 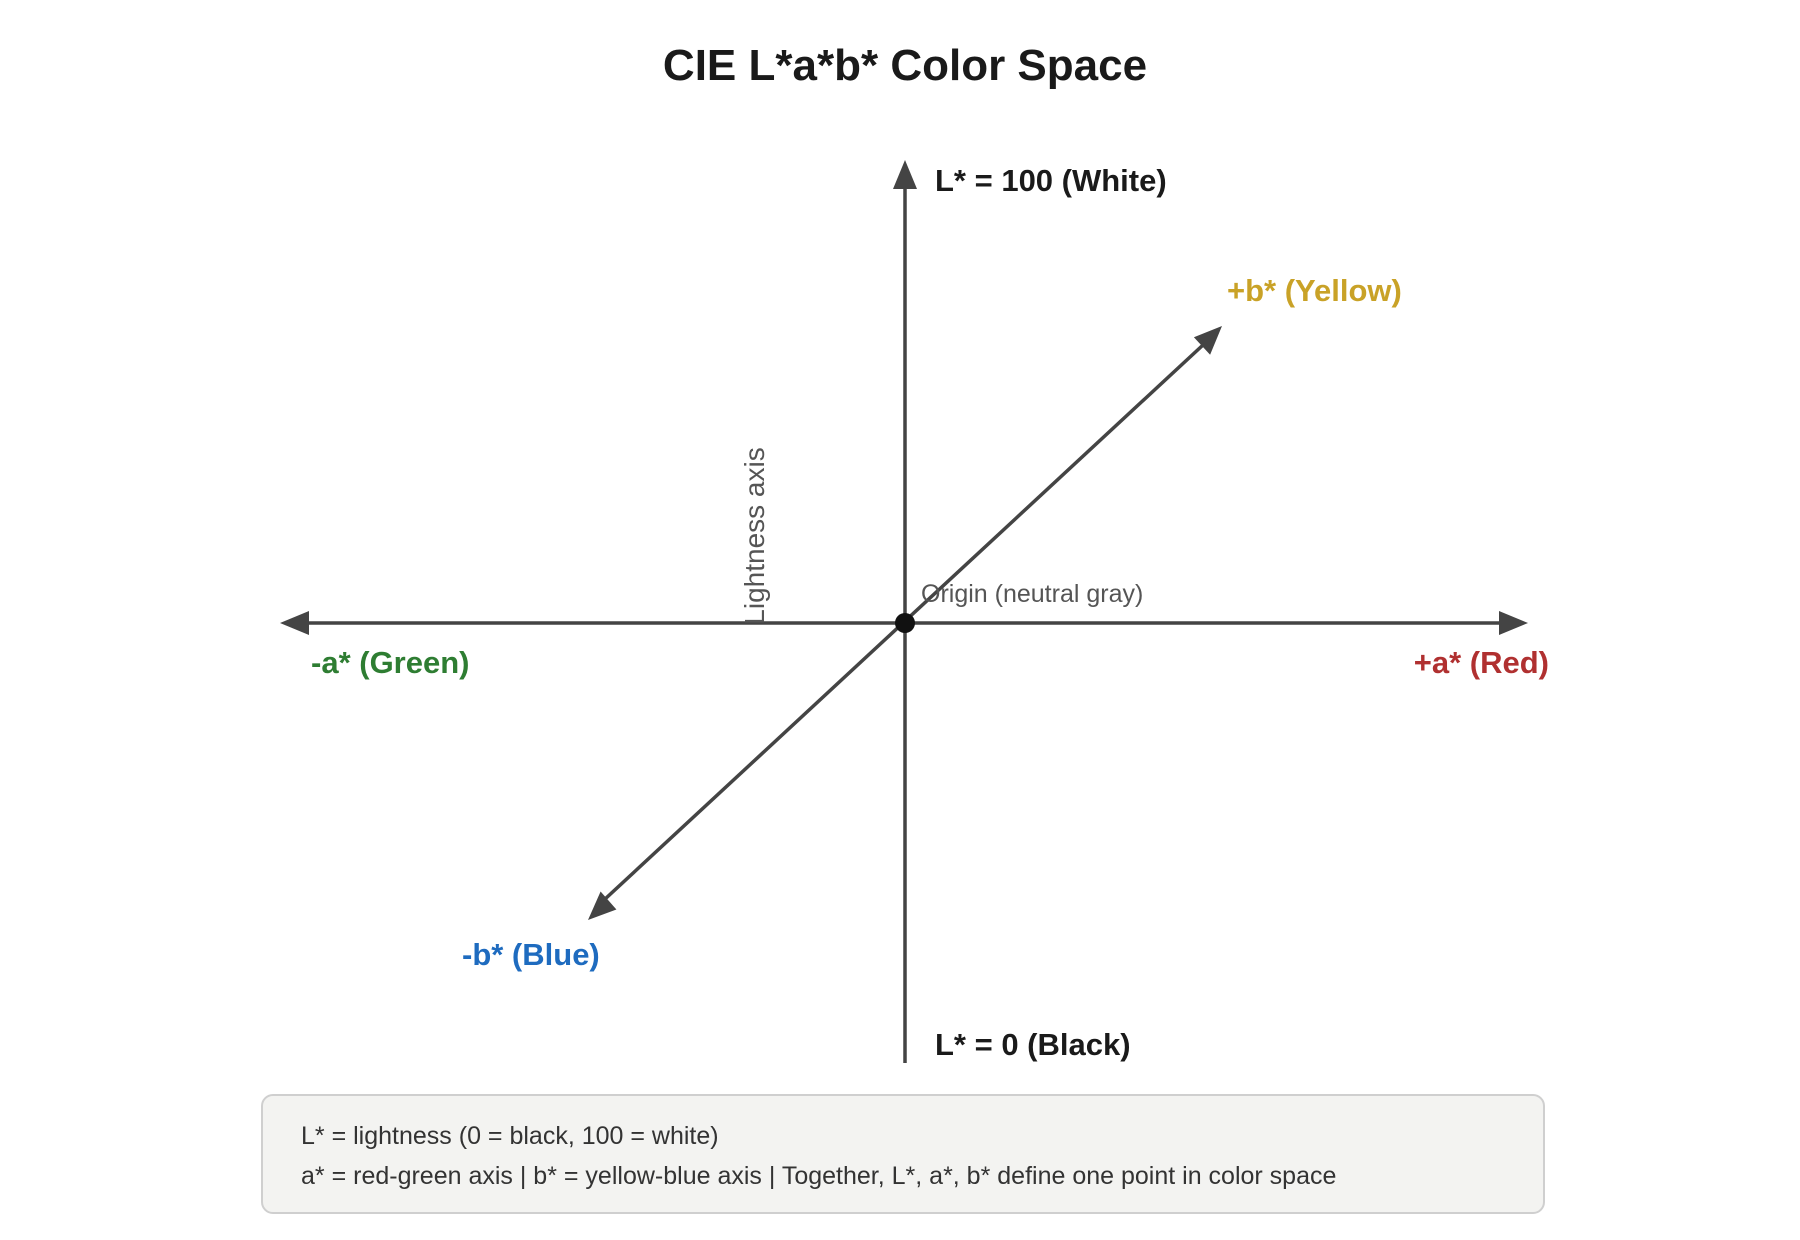 What do you see at coordinates (1513, 623) in the screenshot?
I see `a-pos-arrowhead` at bounding box center [1513, 623].